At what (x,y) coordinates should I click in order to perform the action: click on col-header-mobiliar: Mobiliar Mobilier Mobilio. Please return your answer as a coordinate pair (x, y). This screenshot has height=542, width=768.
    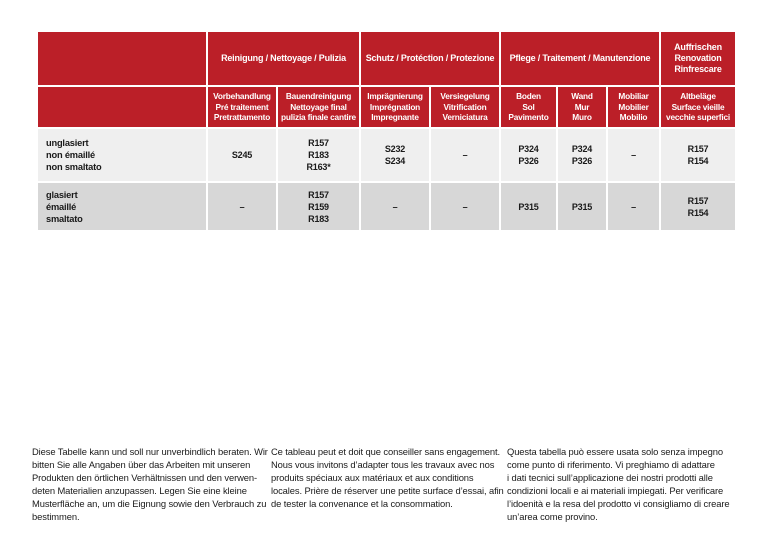
    Looking at the image, I should click on (633, 107).